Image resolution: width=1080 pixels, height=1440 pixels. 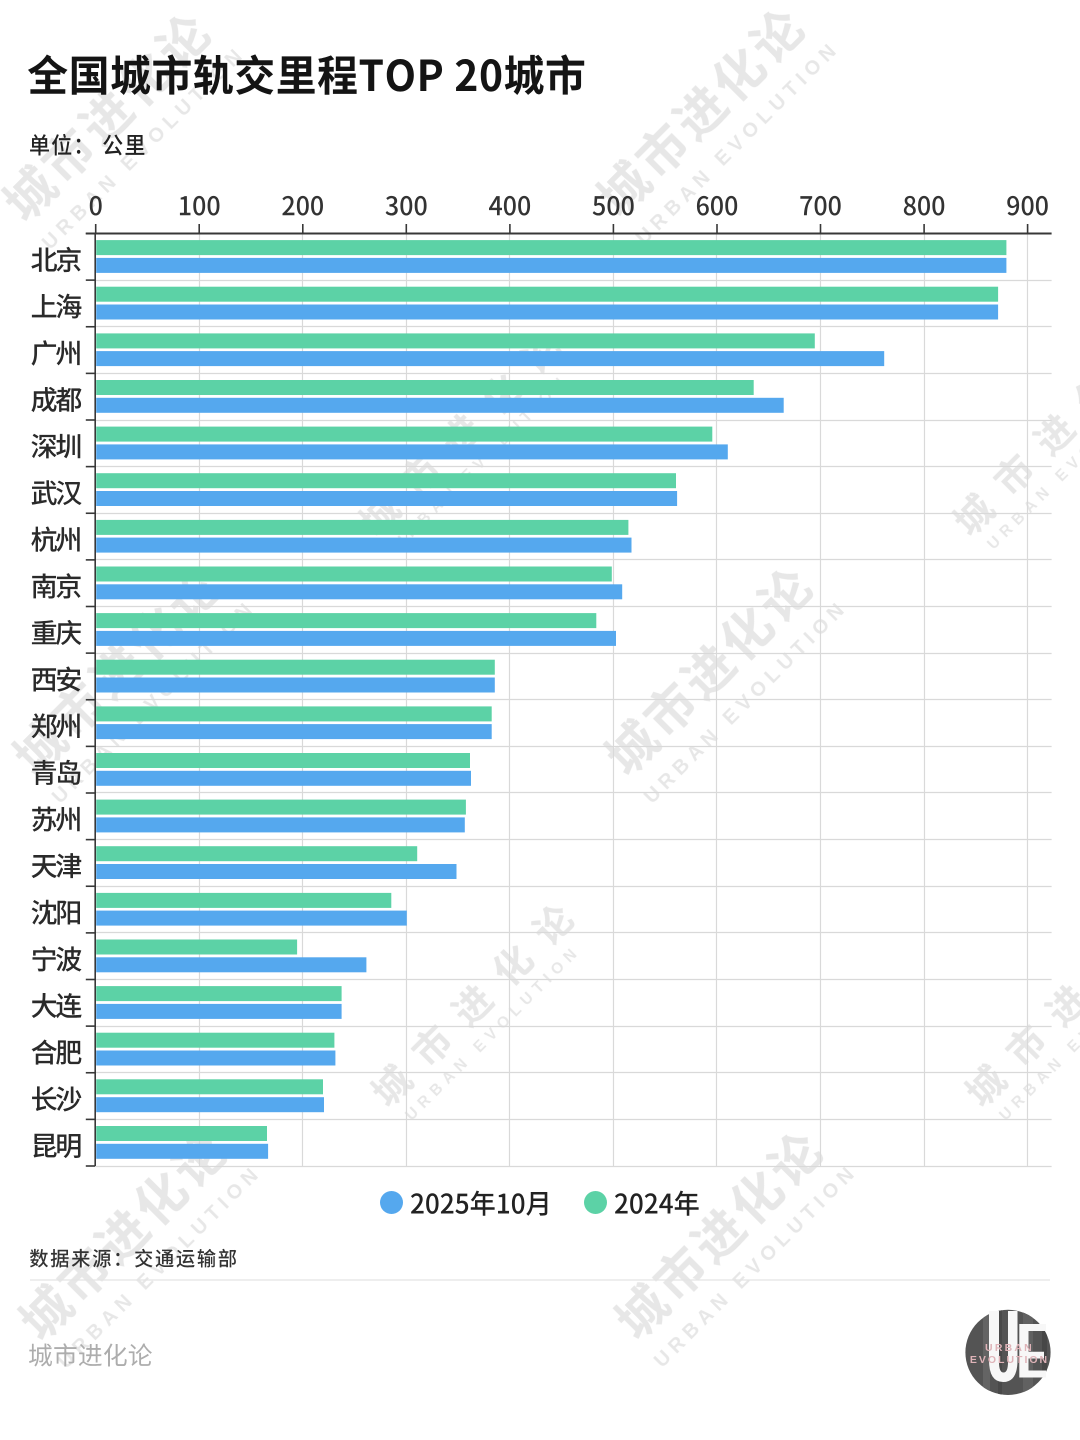 I want to click on svg-text: URBAN, so click(x=1009, y=1348).